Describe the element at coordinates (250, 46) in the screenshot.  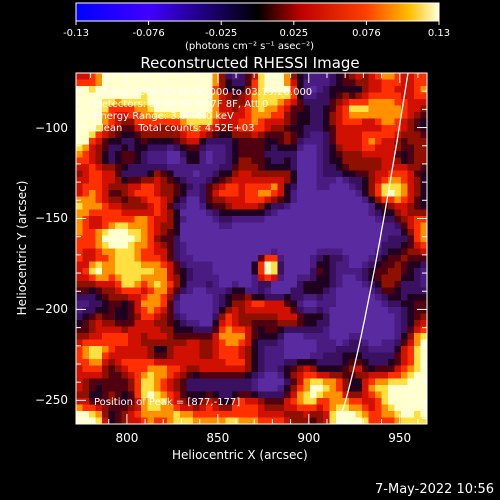
I see `colorbar-units: (photons cm⁻² s⁻¹ asec⁻²)` at that location.